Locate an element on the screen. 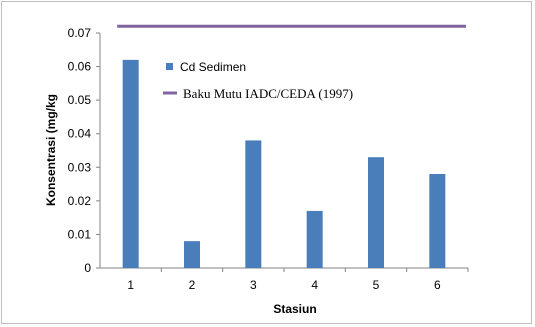  legend-label-cd-sedimen: Cd Sedimen is located at coordinates (213, 67).